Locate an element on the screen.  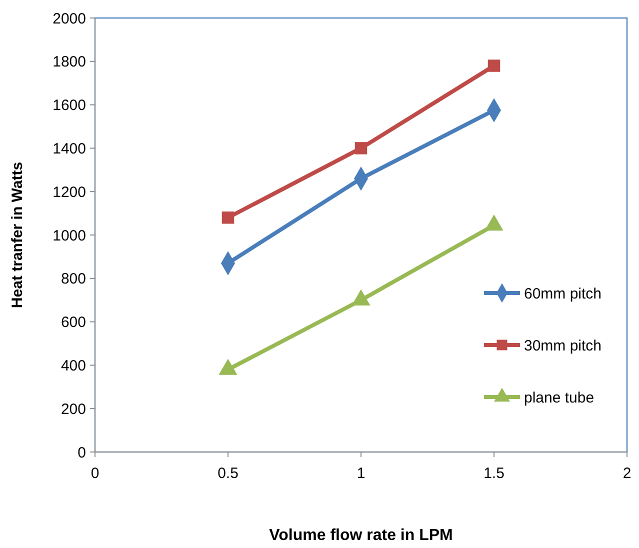
y-tick-label: 600 is located at coordinates (73, 323).